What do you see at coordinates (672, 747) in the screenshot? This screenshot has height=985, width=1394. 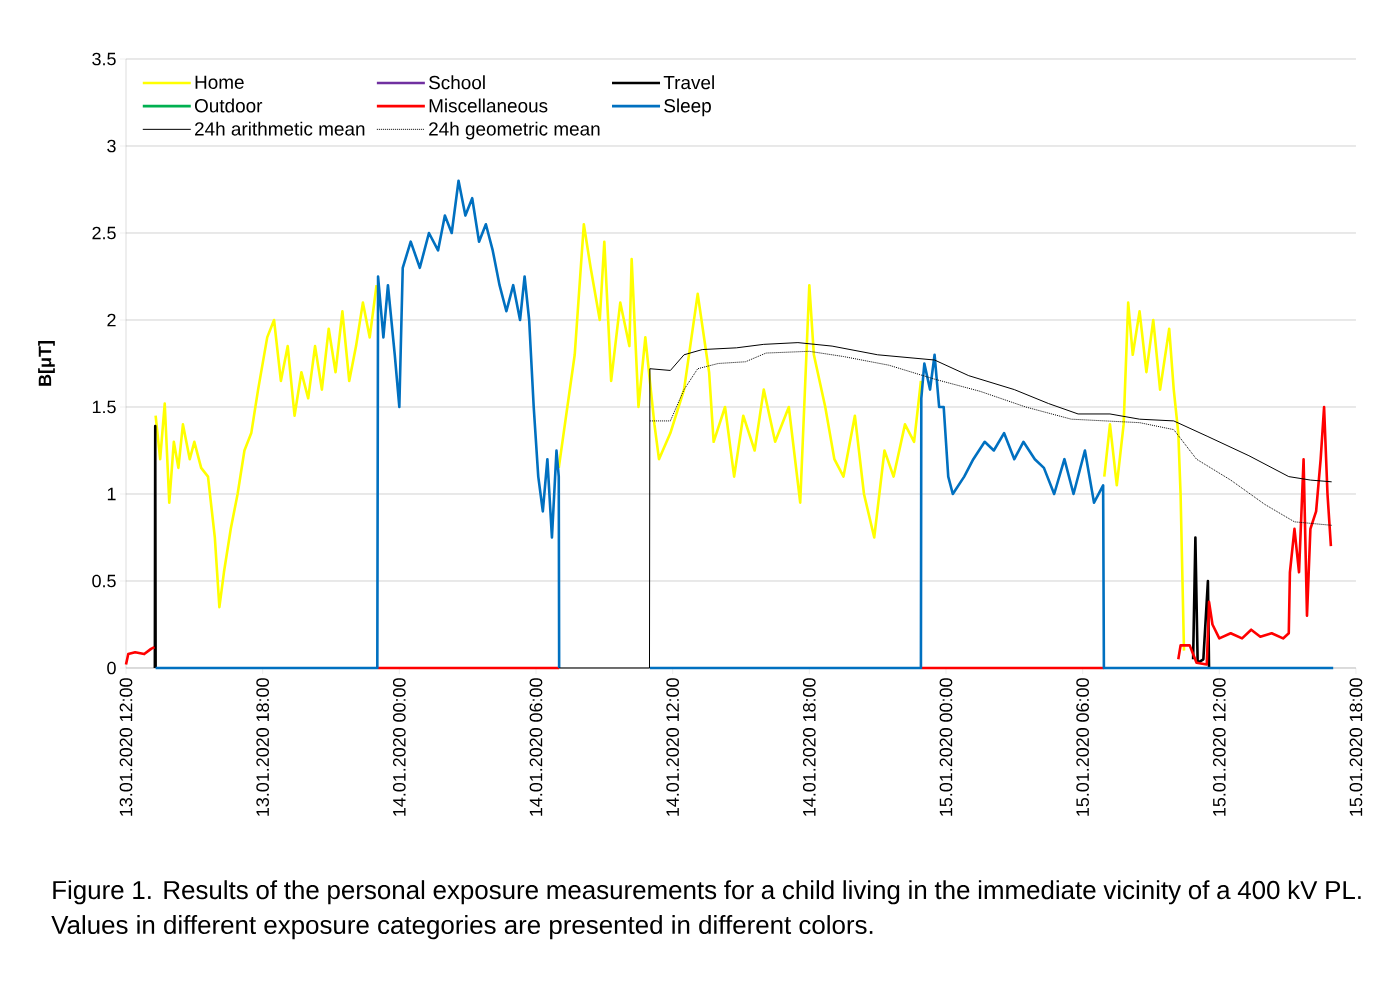 I see `x-tick-label: 14.01.2020 12:00` at bounding box center [672, 747].